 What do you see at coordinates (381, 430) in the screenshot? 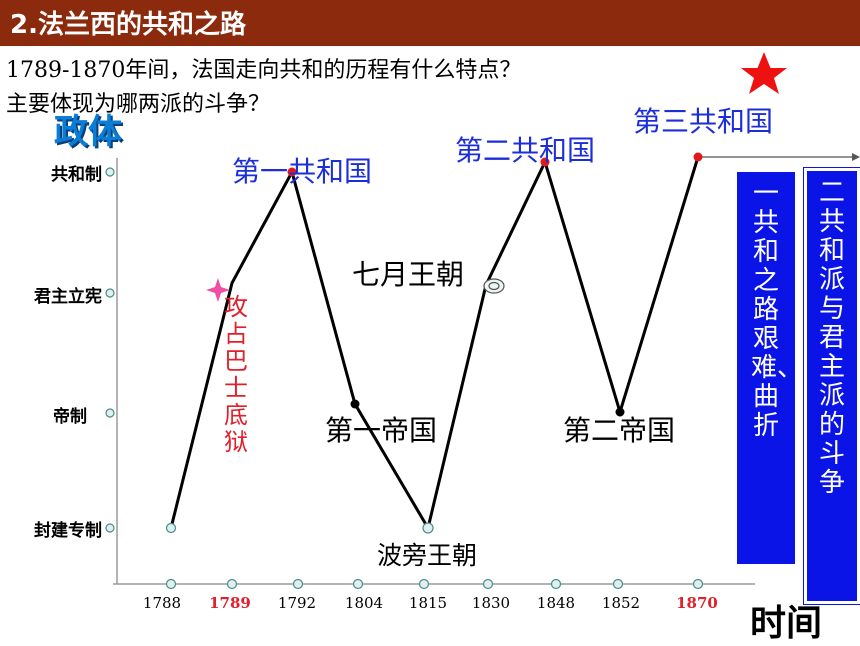
I see `label-first-empire: 第一帝国` at bounding box center [381, 430].